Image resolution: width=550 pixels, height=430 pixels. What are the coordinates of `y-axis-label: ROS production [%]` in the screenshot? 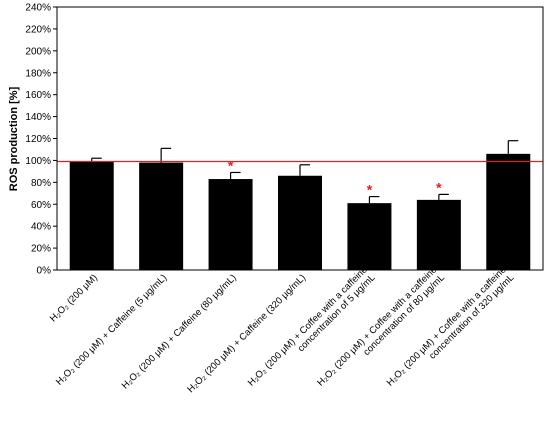 It's located at (14, 138).